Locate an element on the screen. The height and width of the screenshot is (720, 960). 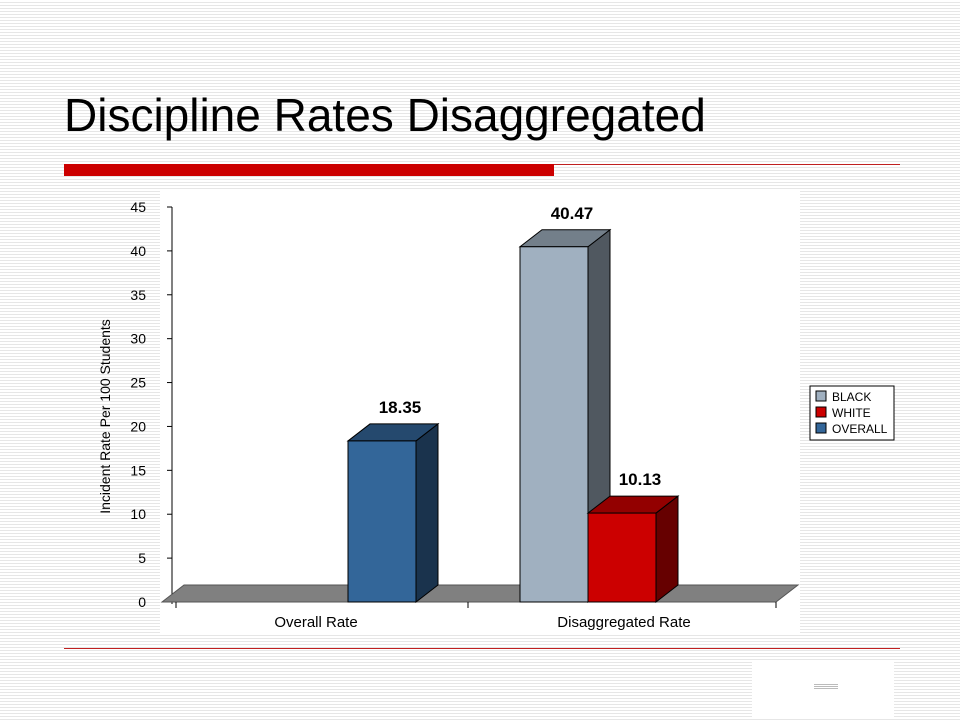
y-tick-label: 20 is located at coordinates (138, 426).